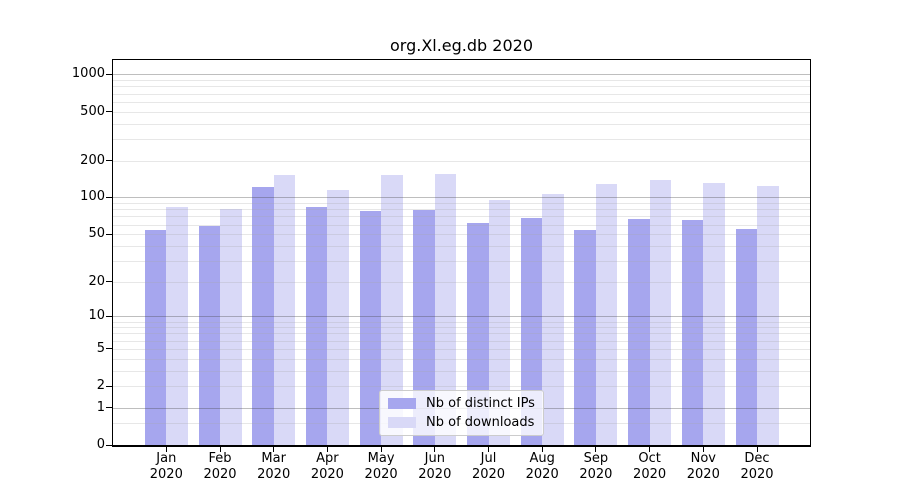  I want to click on x-tick-label-aug: Aug 2020, so click(542, 467).